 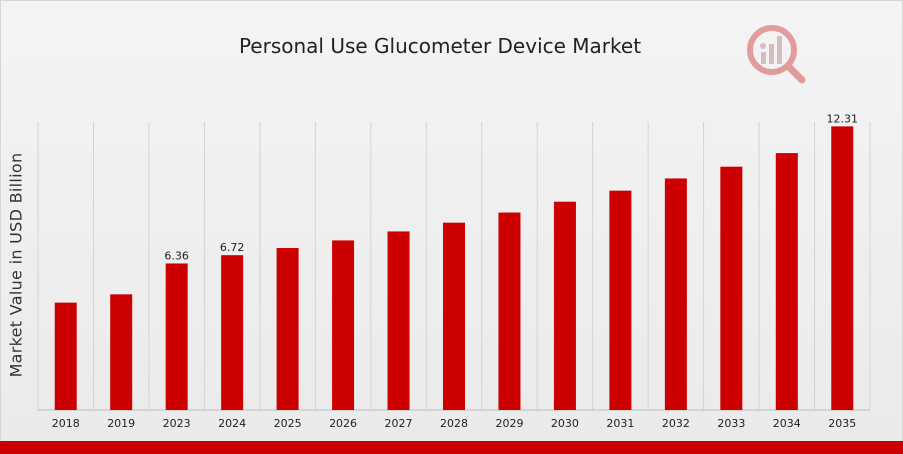 What do you see at coordinates (509, 311) in the screenshot?
I see `bar-2029` at bounding box center [509, 311].